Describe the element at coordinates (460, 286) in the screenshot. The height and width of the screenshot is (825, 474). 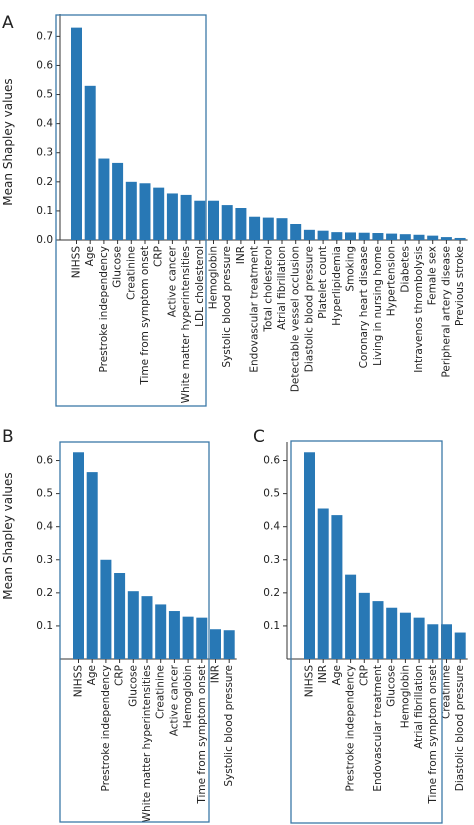
I see `category-label: Previous stroke` at that location.